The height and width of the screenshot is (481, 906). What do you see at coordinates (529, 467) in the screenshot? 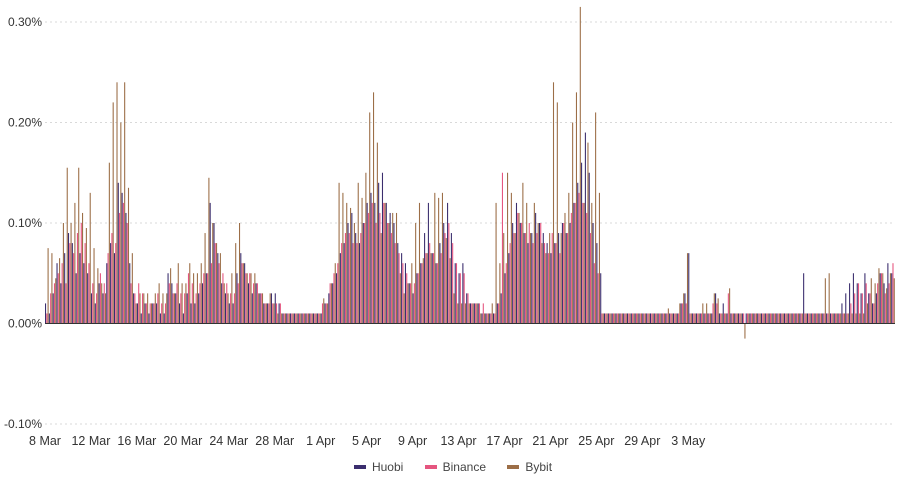
I see `legend-item-bybit: Bybit` at bounding box center [529, 467].